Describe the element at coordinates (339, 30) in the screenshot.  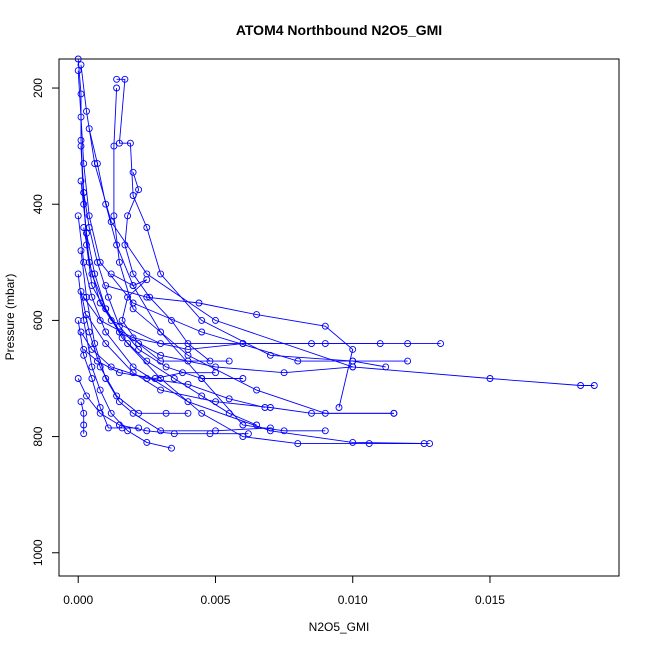
I see `chart-title: ATOM4 Northbound N2O5_GMI` at that location.